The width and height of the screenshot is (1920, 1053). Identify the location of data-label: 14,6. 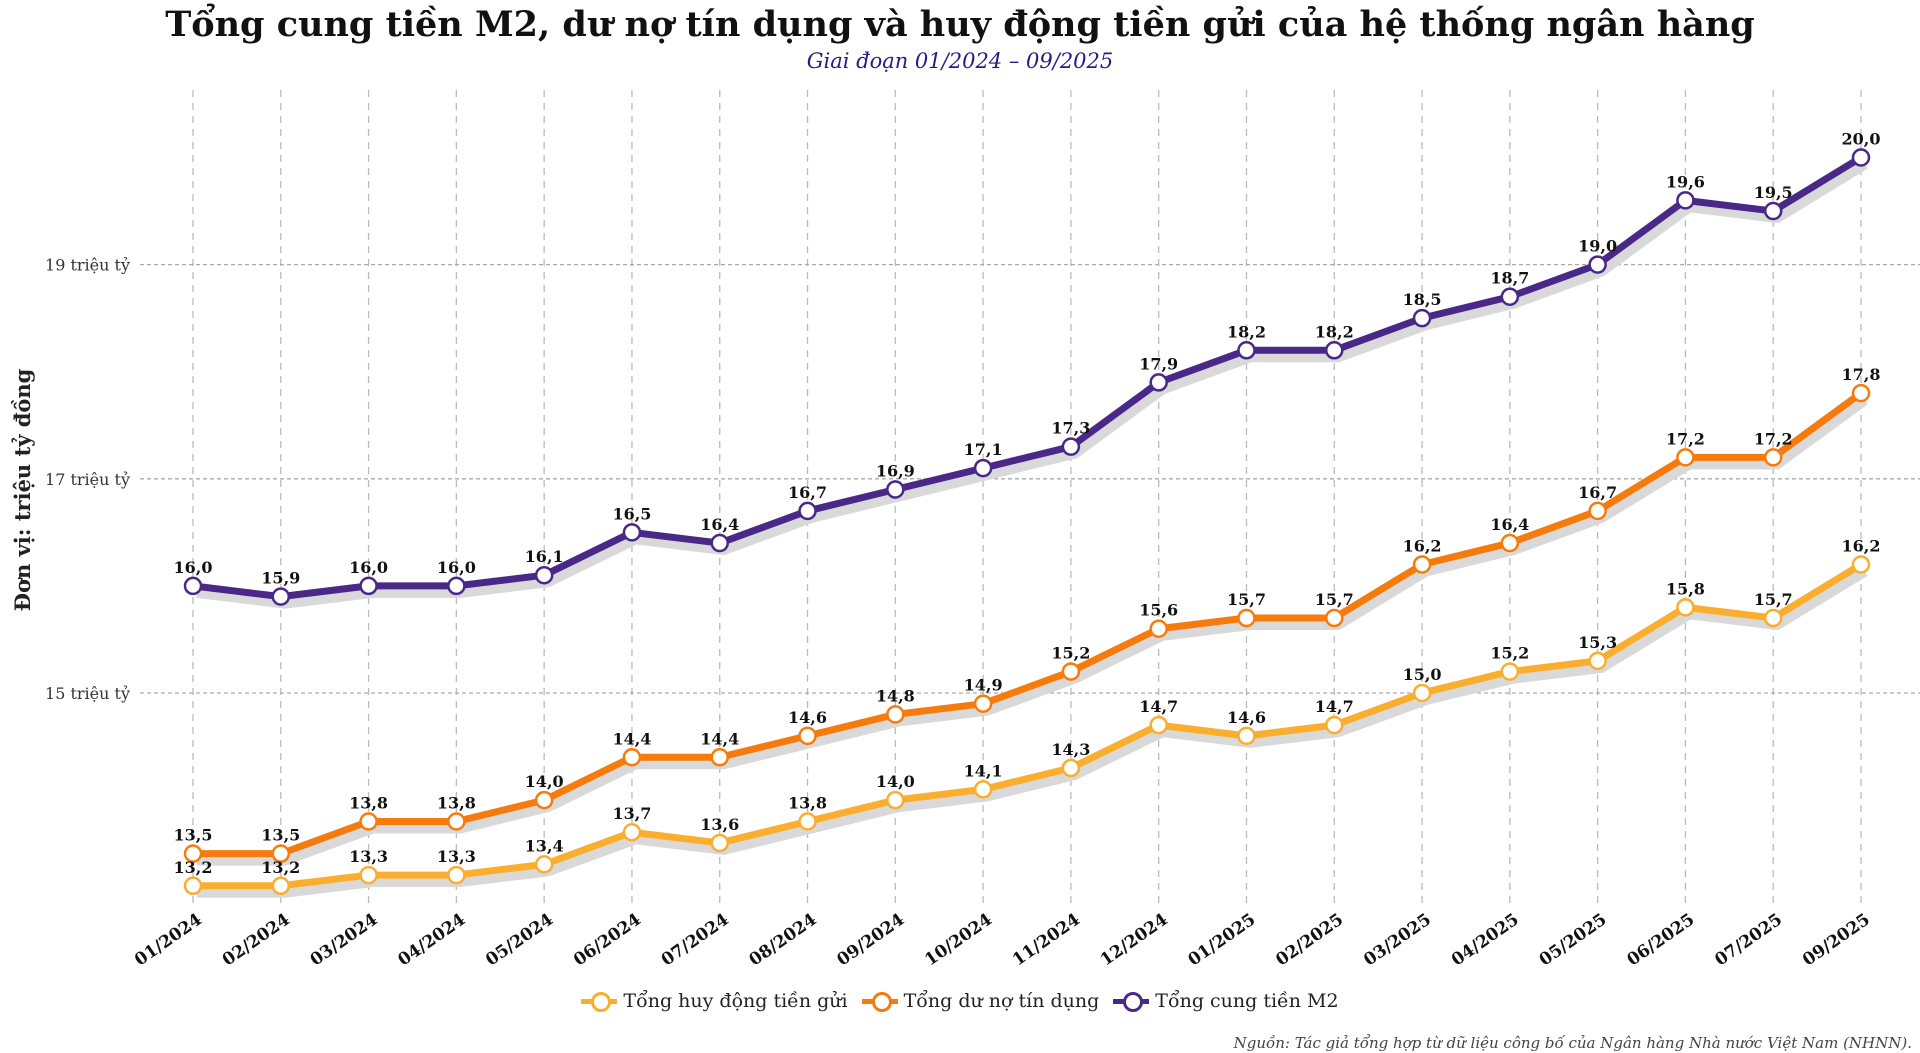
(807, 717).